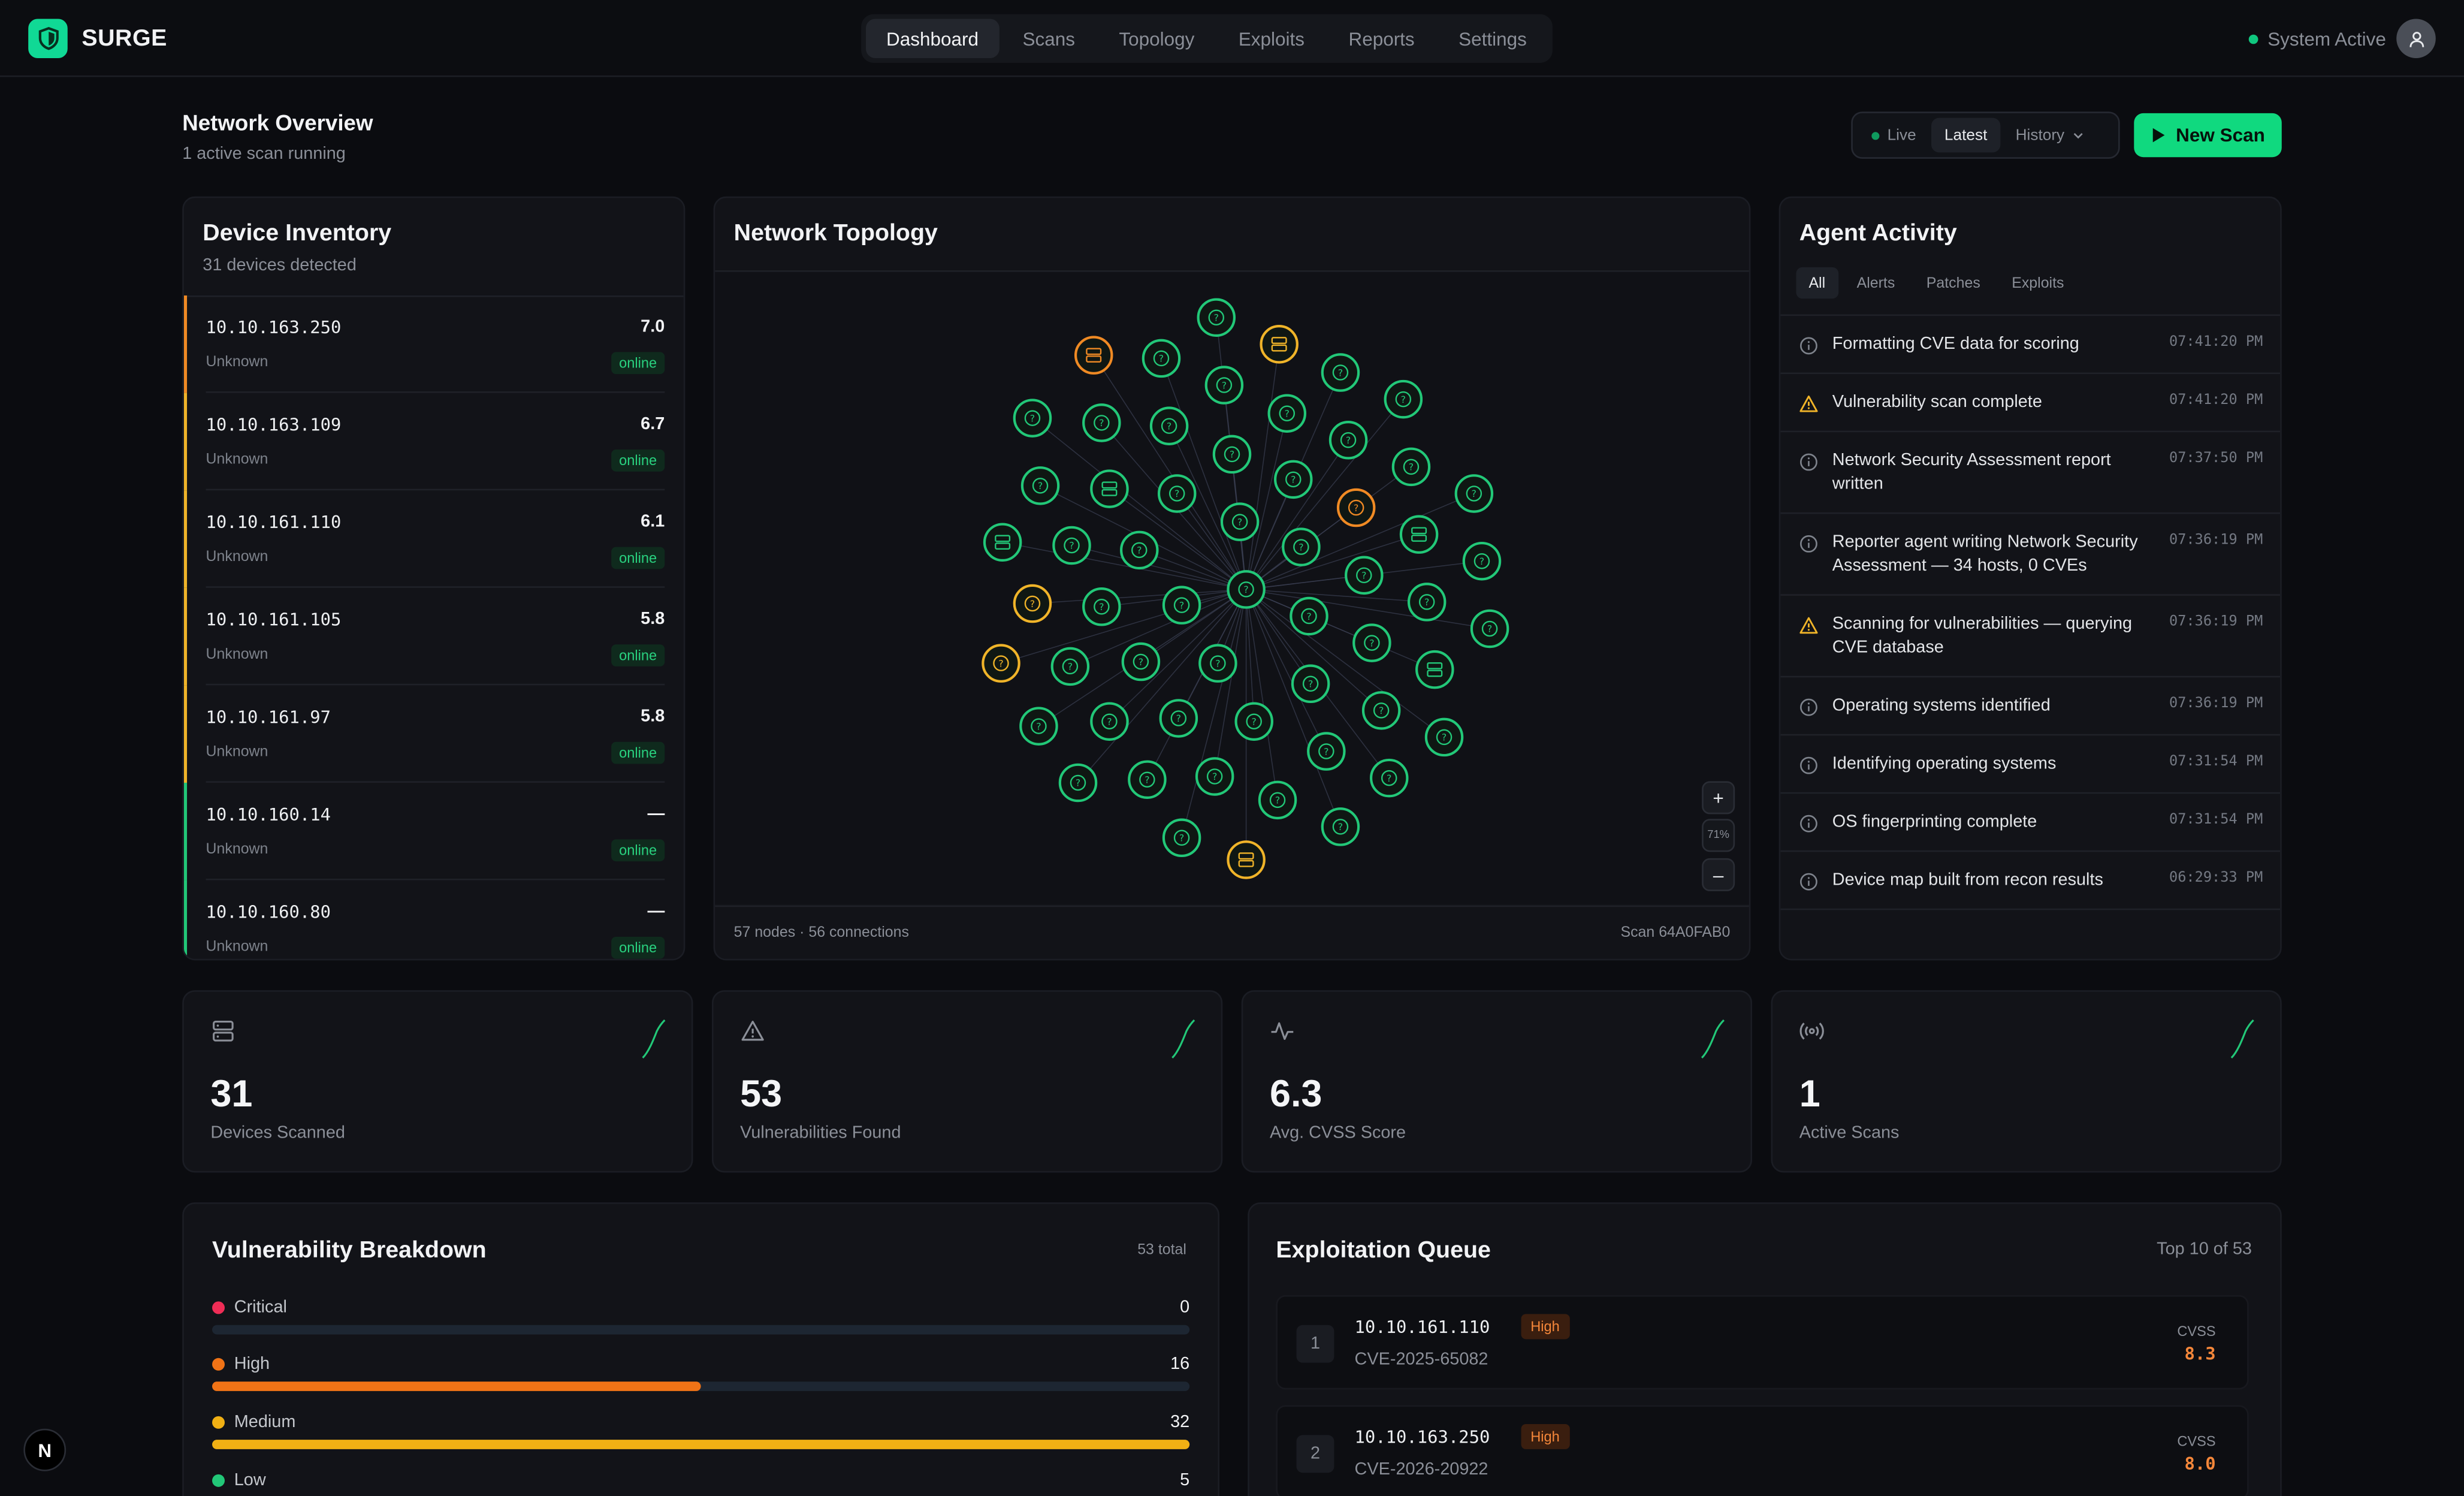 This screenshot has height=1496, width=2464. I want to click on severity-badge: High, so click(1545, 1327).